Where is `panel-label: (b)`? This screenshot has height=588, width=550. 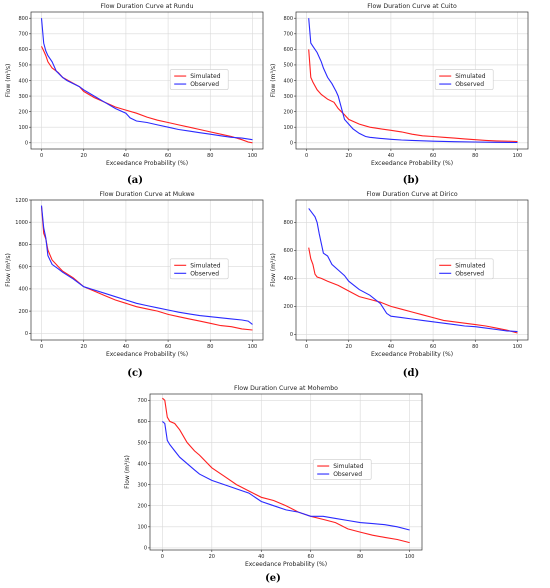 panel-label: (b) is located at coordinates (411, 180).